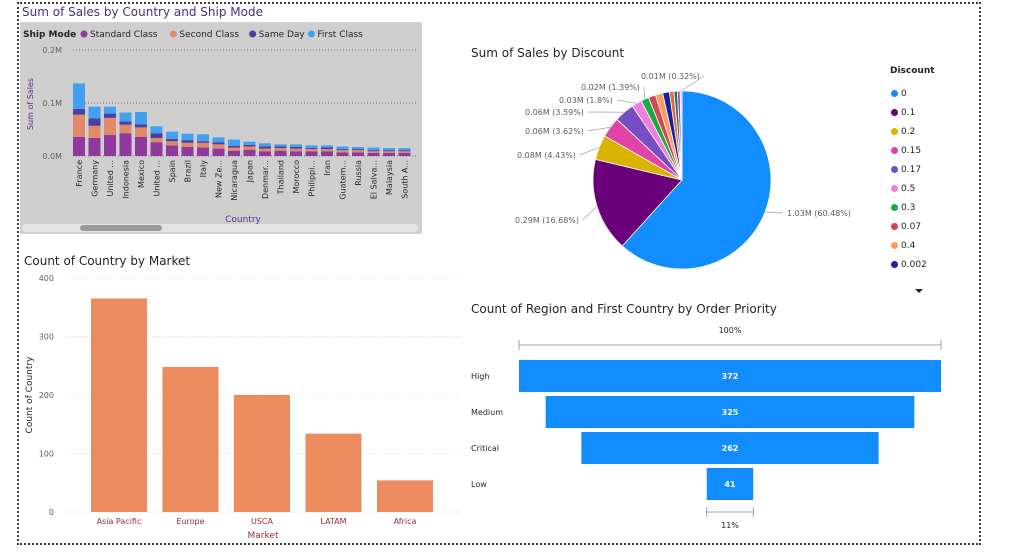 Image resolution: width=1024 pixels, height=555 pixels. What do you see at coordinates (909, 93) in the screenshot?
I see `legend-item: 0` at bounding box center [909, 93].